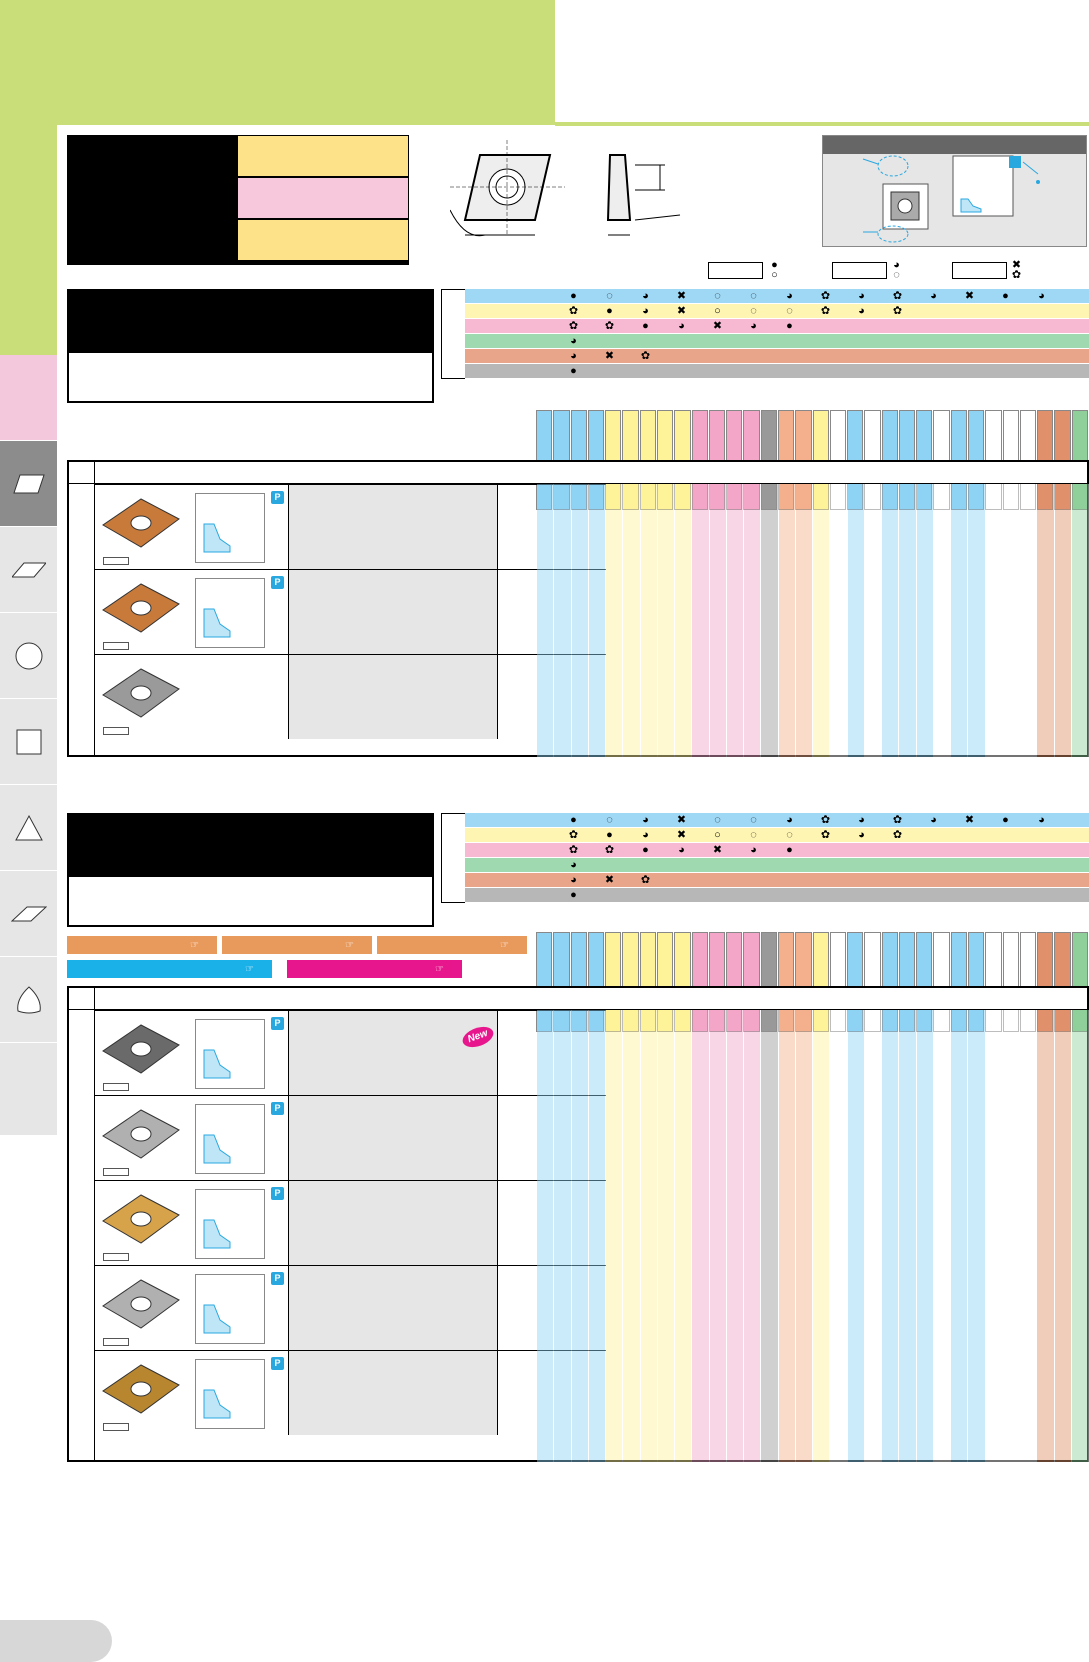 This screenshot has width=1089, height=1662. What do you see at coordinates (250, 346) in the screenshot?
I see `section1-title-box` at bounding box center [250, 346].